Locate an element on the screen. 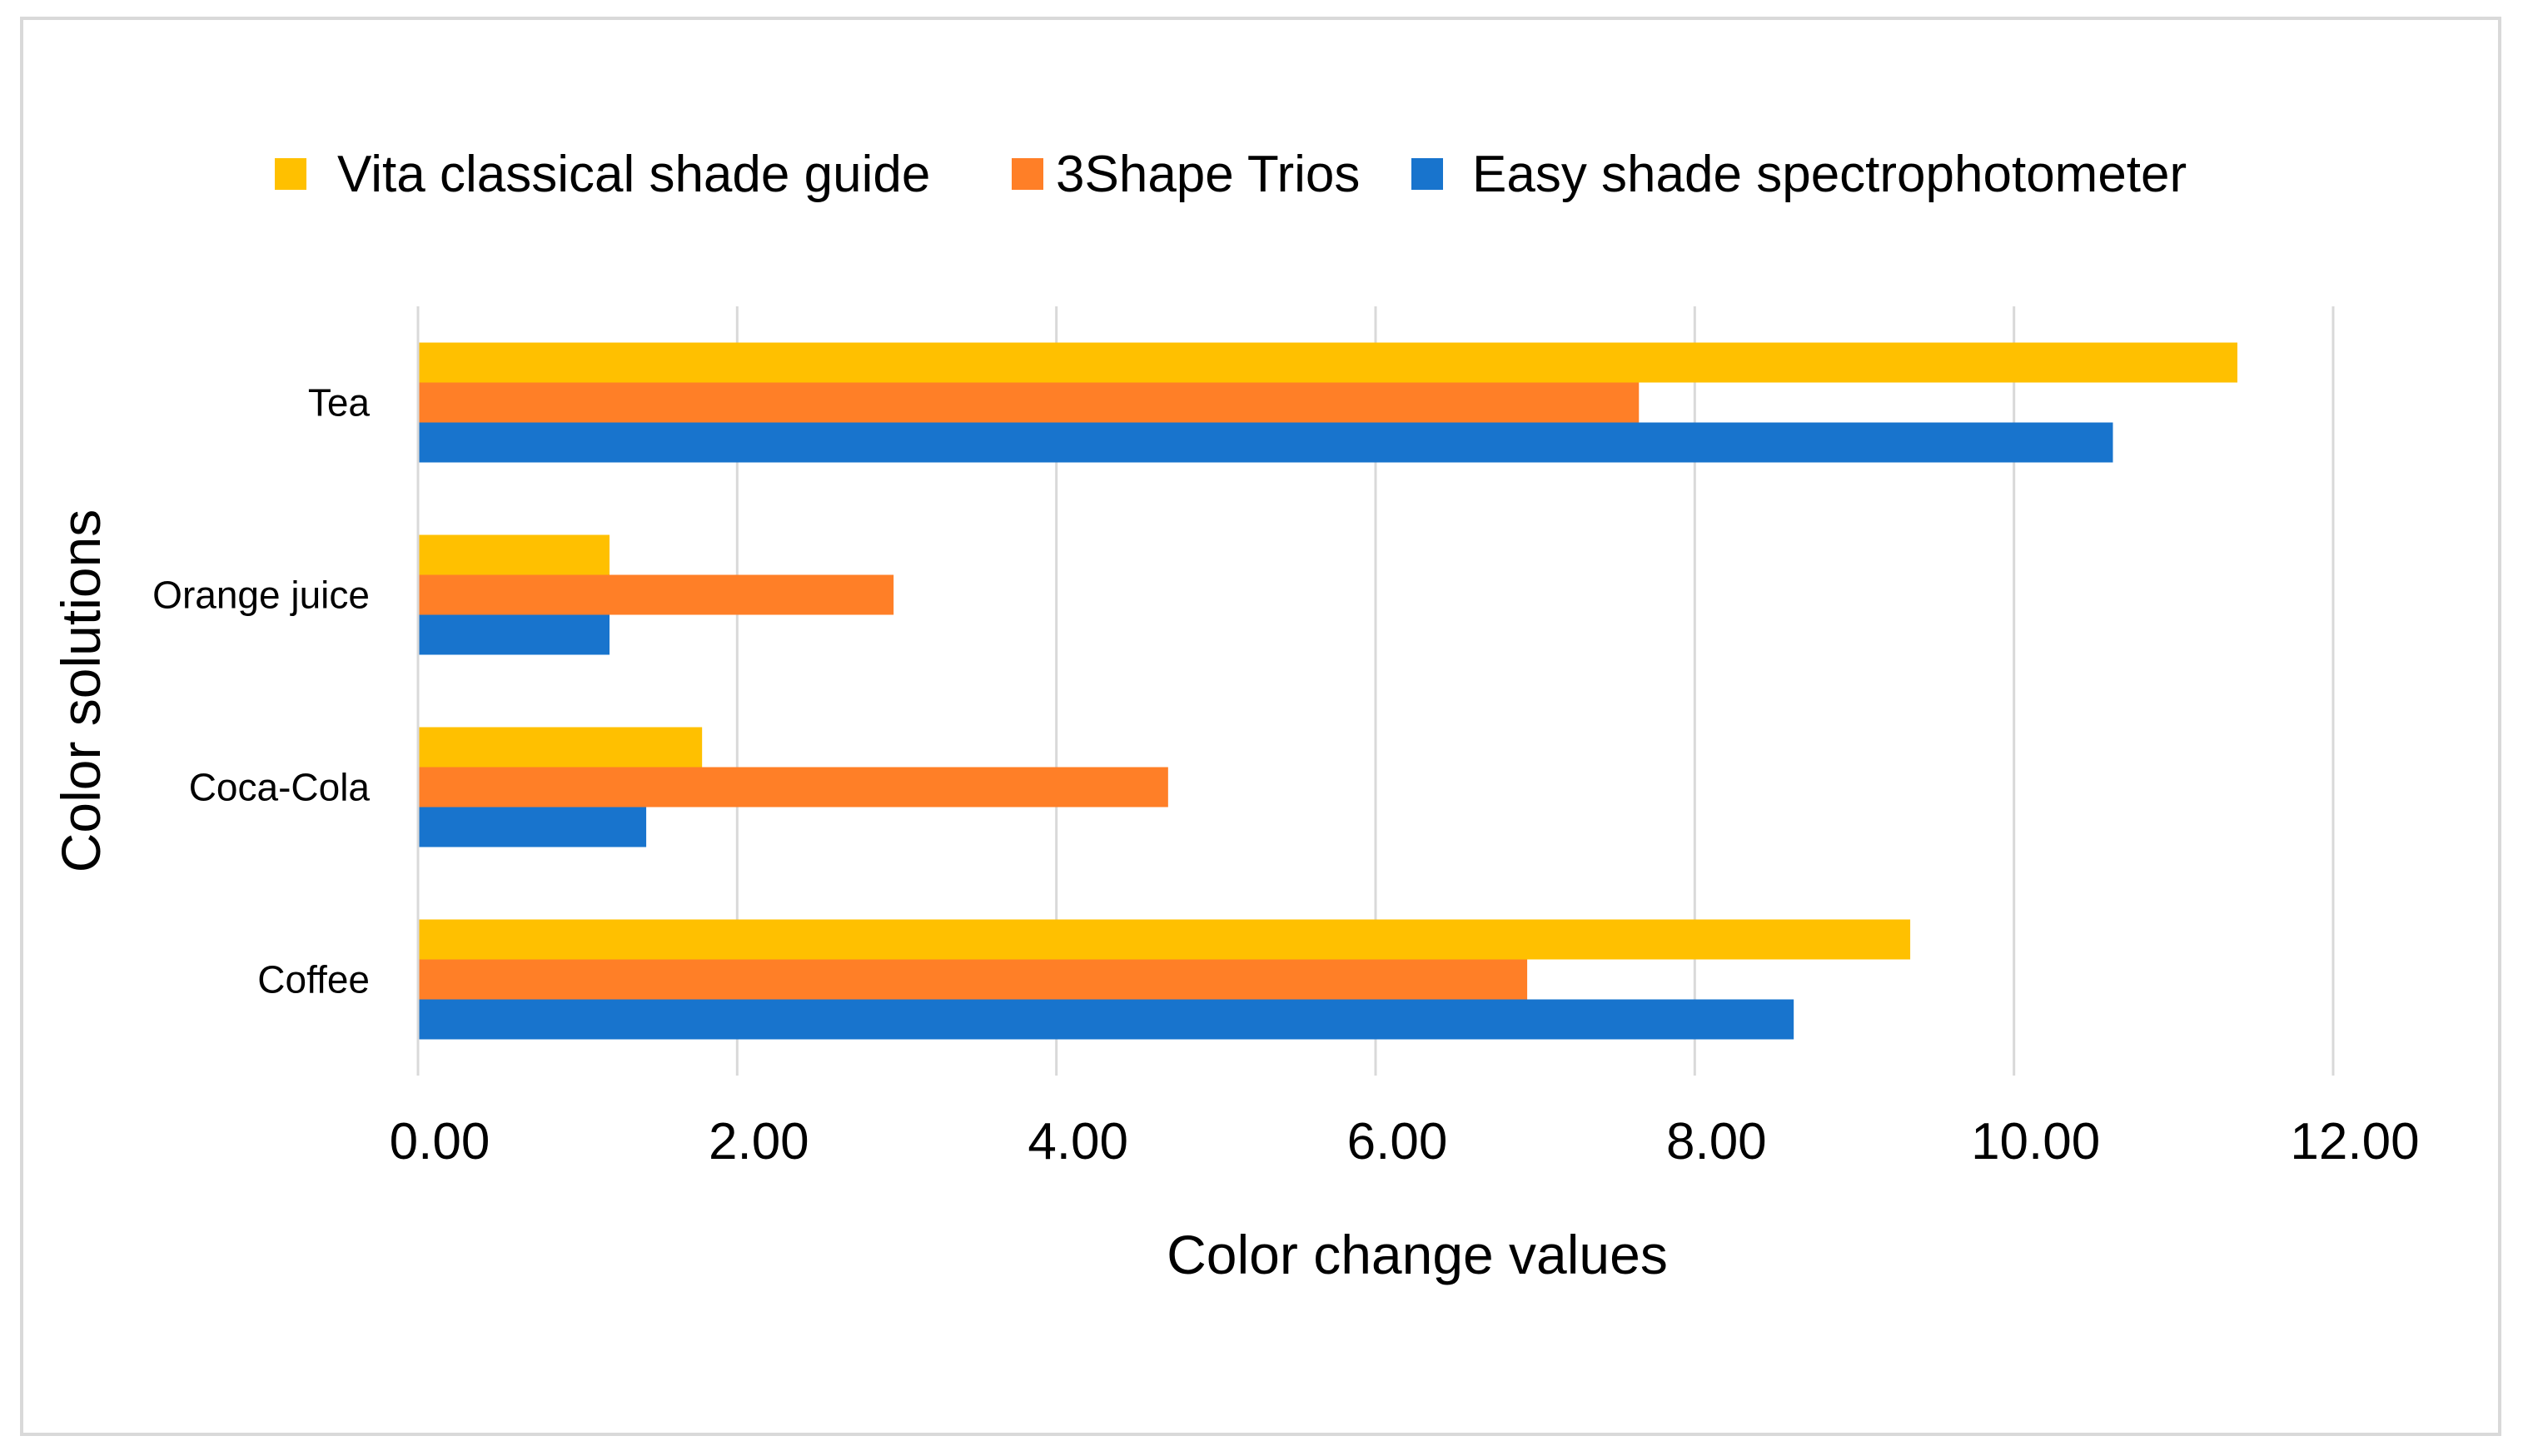 The height and width of the screenshot is (1456, 2523). bar-vita-classical-shade-guide-coffee is located at coordinates (1164, 939).